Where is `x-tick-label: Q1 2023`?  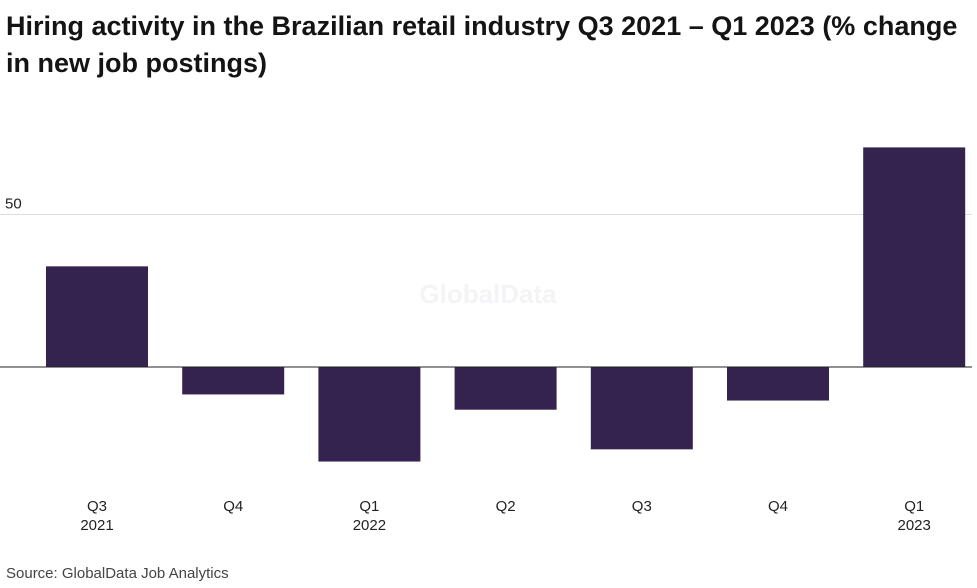 x-tick-label: Q1 2023 is located at coordinates (914, 516).